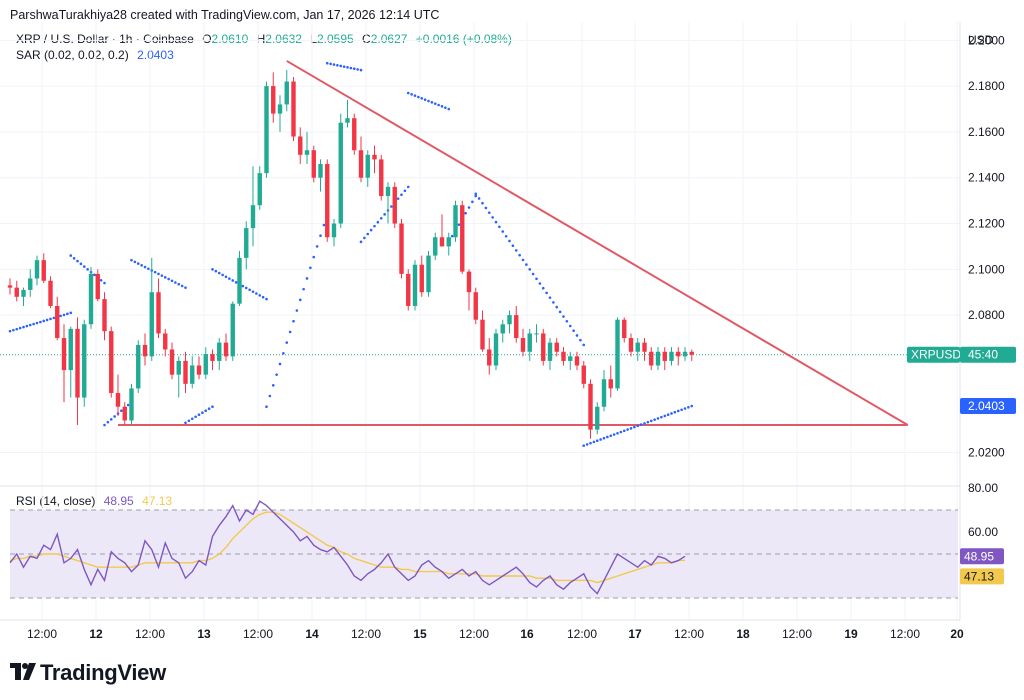 The height and width of the screenshot is (700, 1024). Describe the element at coordinates (986, 453) in the screenshot. I see `price-tick-label: 2.0200` at that location.